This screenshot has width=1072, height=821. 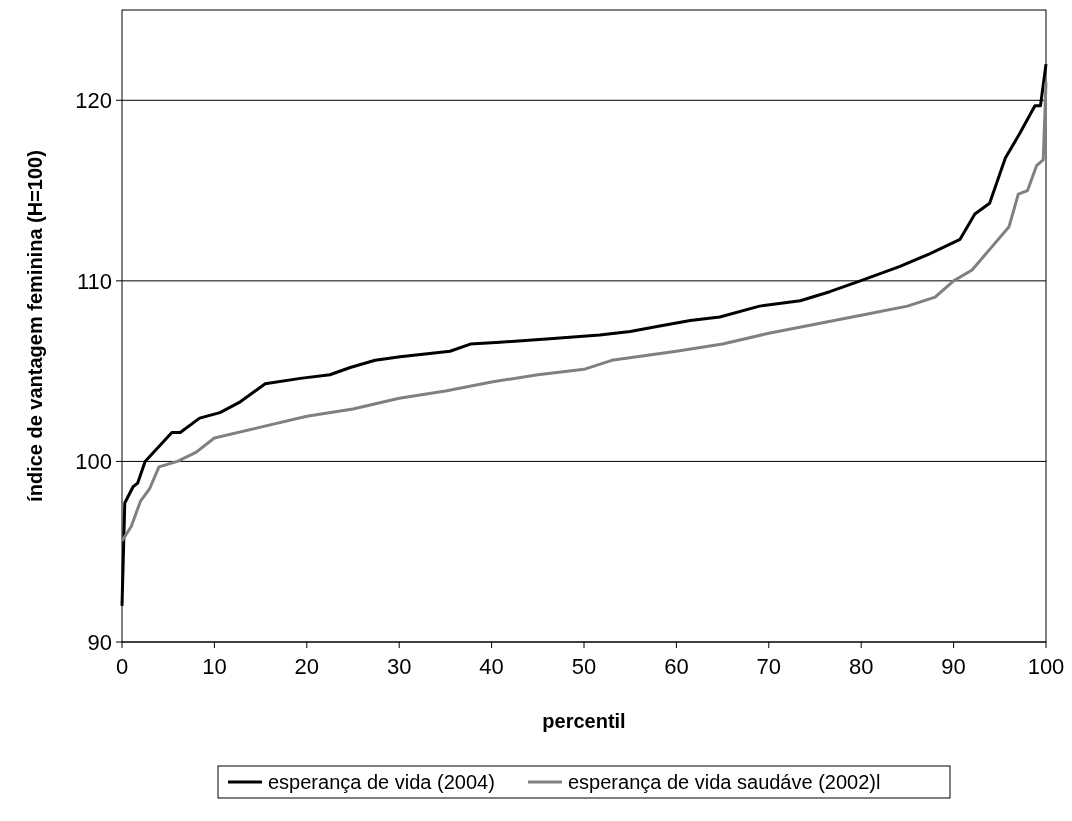 What do you see at coordinates (307, 666) in the screenshot?
I see `x-tick-label: 20` at bounding box center [307, 666].